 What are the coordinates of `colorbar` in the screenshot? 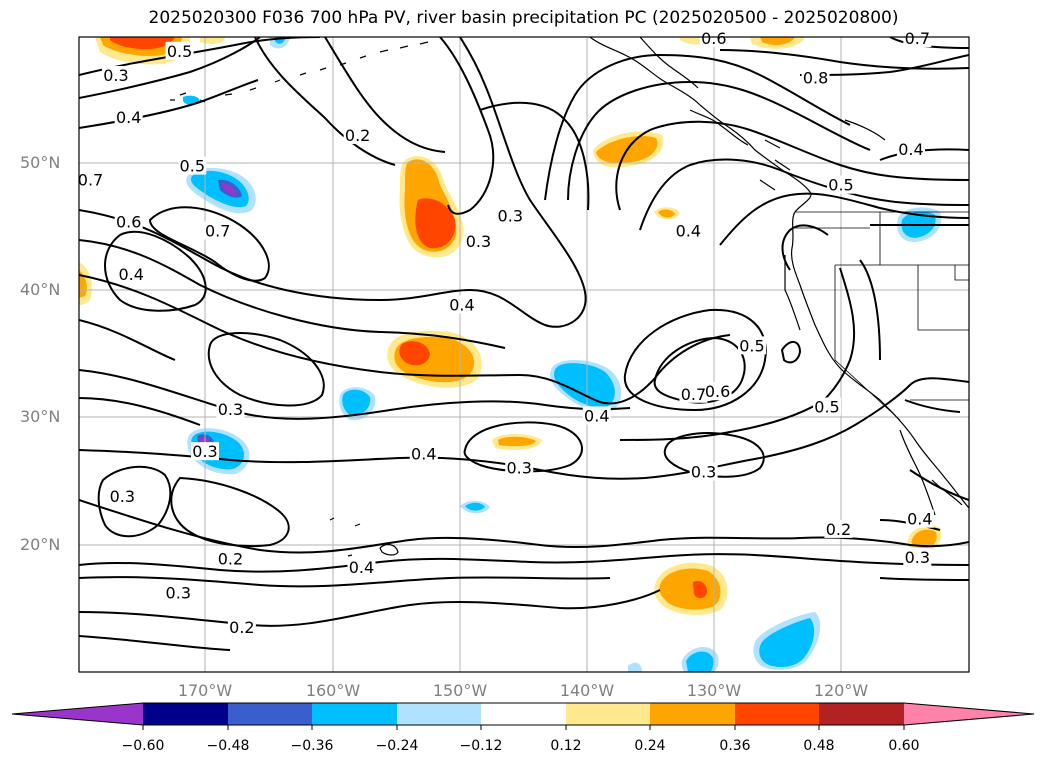 It's located at (523, 716).